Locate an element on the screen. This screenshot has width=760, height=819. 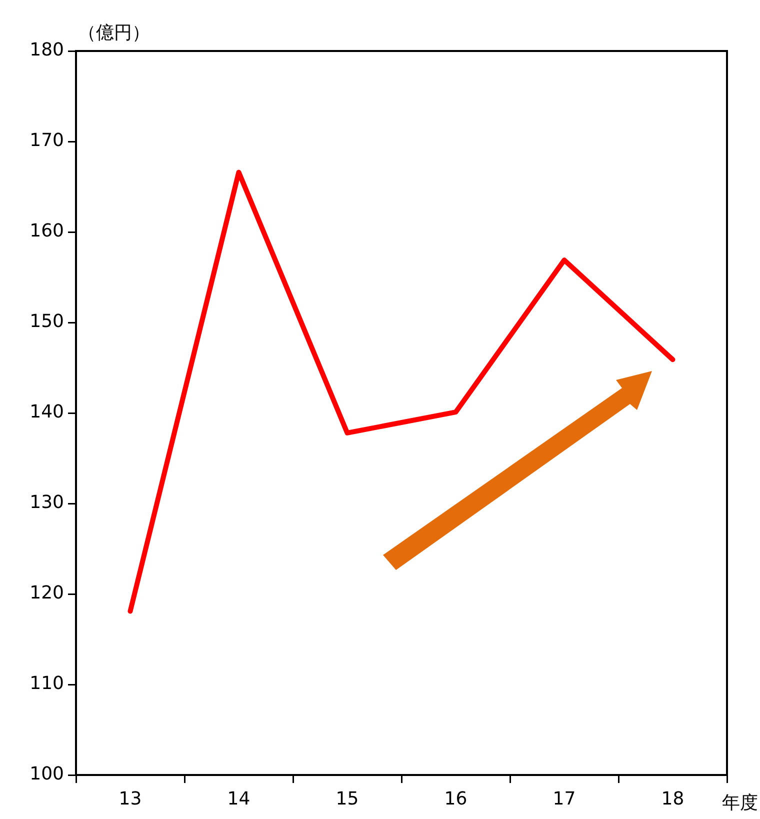
y-tick-label: 120 is located at coordinates (47, 593).